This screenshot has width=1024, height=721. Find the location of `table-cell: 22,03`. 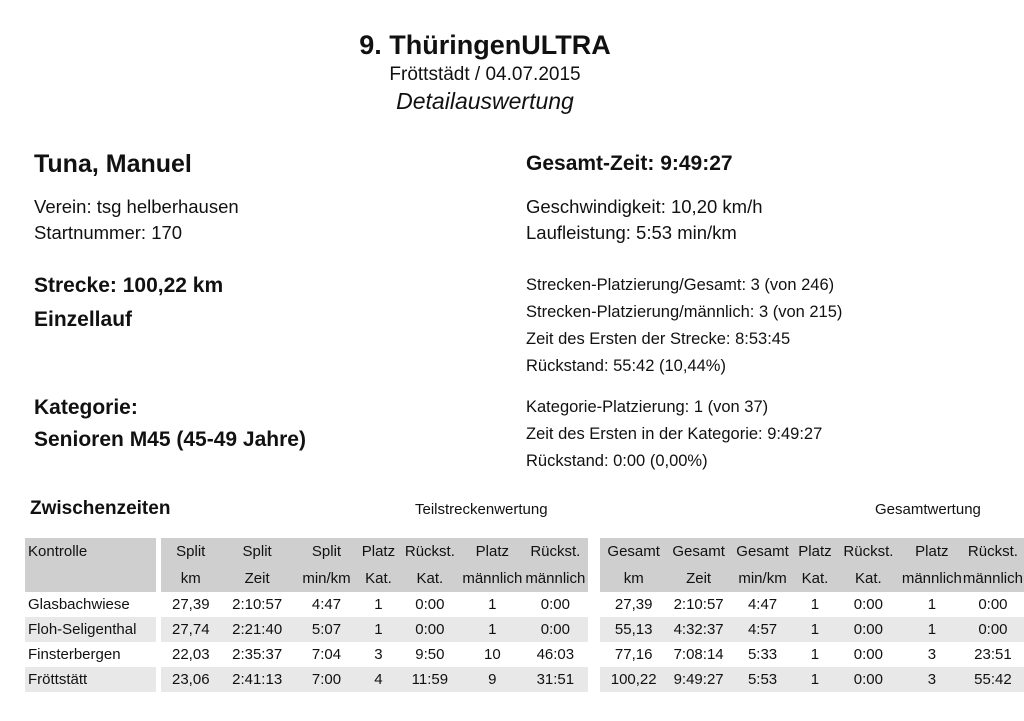

table-cell: 22,03 is located at coordinates (191, 654).